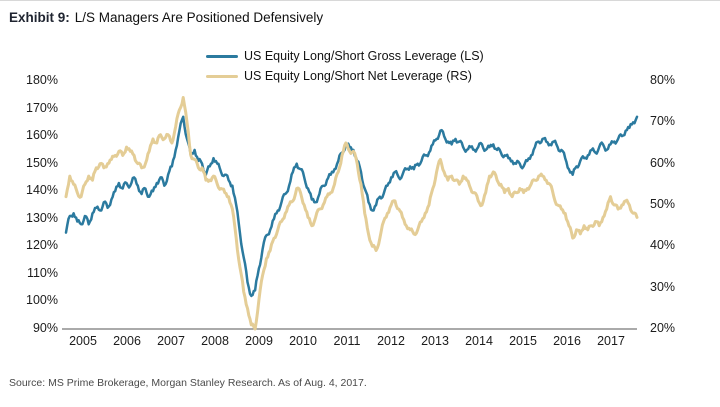 The image size is (720, 407). I want to click on right-axis-tick: 30%, so click(663, 286).